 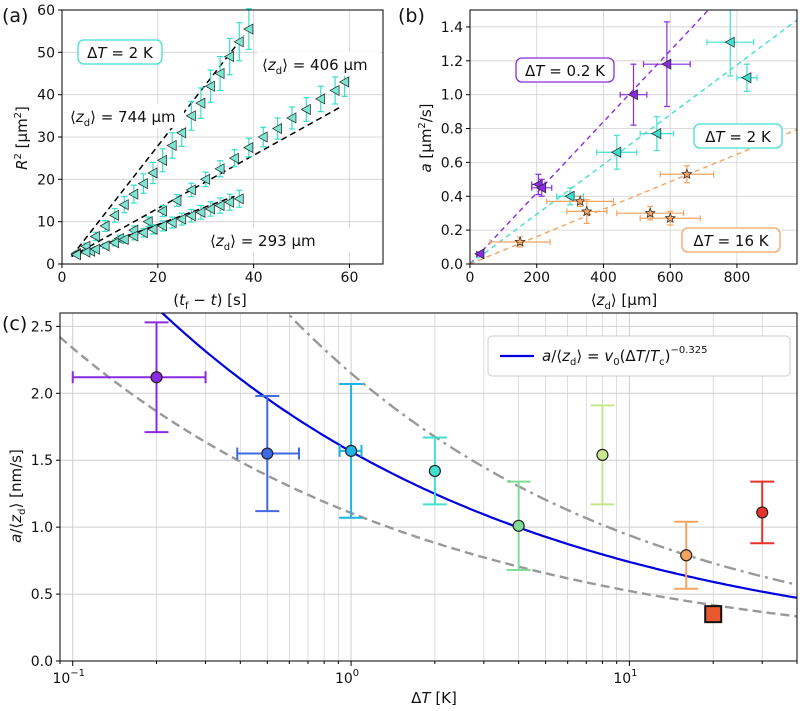 What do you see at coordinates (42, 461) in the screenshot?
I see `y-tick-label: 1.5` at bounding box center [42, 461].